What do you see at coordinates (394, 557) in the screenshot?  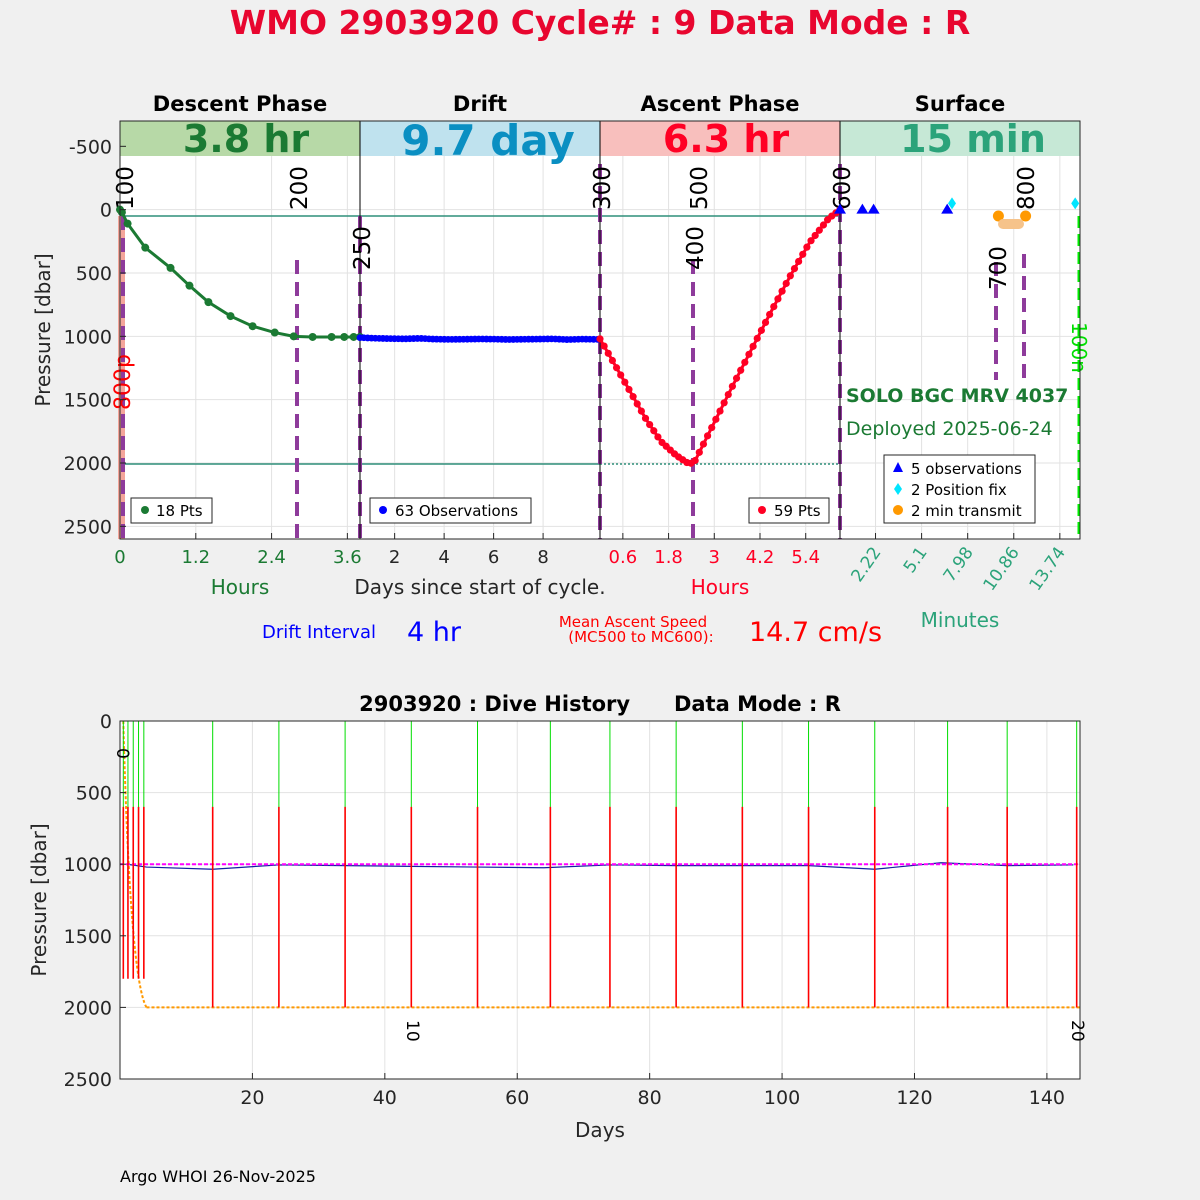 I see `top-xtick-label-1-0: 2` at bounding box center [394, 557].